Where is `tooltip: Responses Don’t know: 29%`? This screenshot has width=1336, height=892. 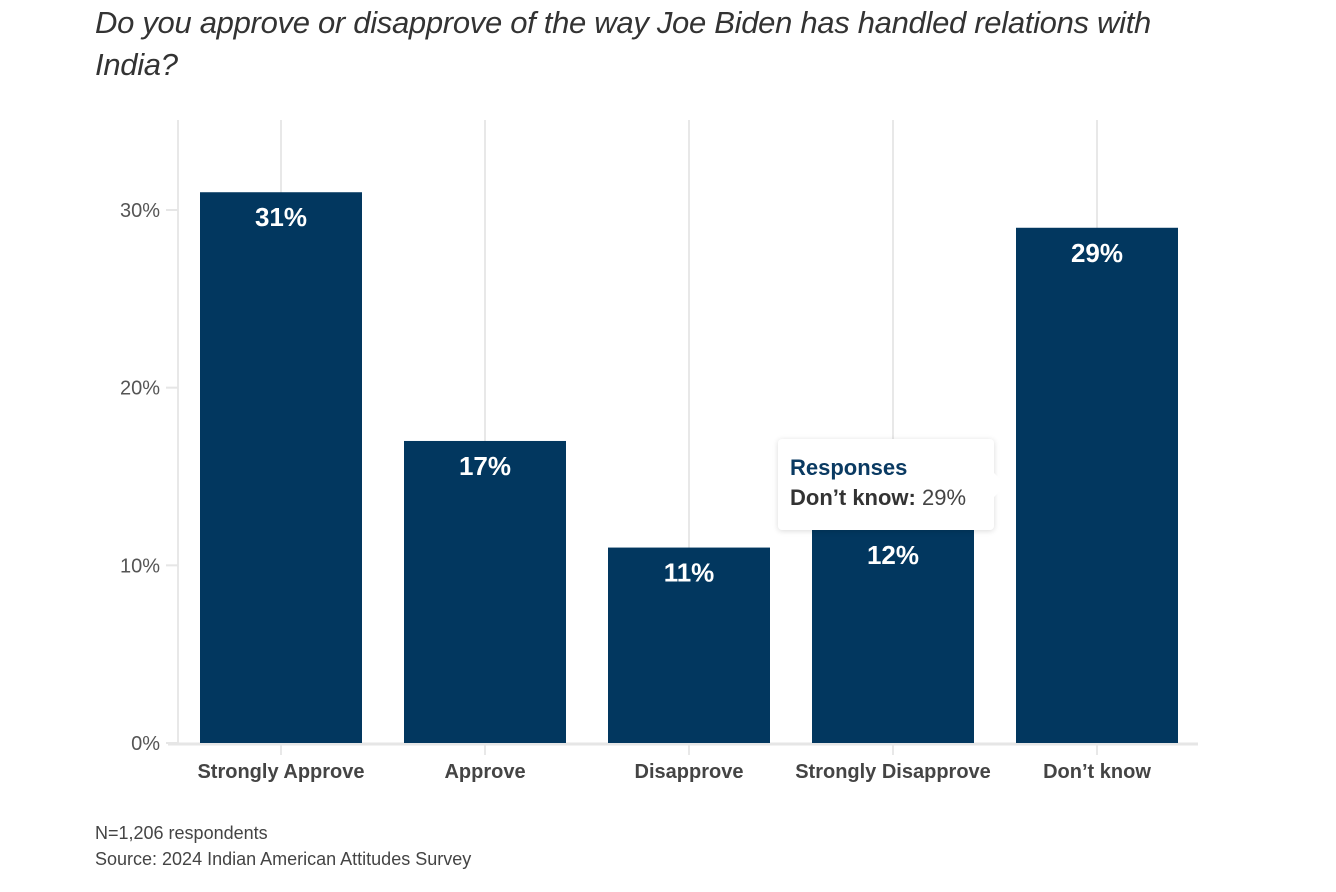
tooltip: Responses Don’t know: 29% is located at coordinates (892, 484).